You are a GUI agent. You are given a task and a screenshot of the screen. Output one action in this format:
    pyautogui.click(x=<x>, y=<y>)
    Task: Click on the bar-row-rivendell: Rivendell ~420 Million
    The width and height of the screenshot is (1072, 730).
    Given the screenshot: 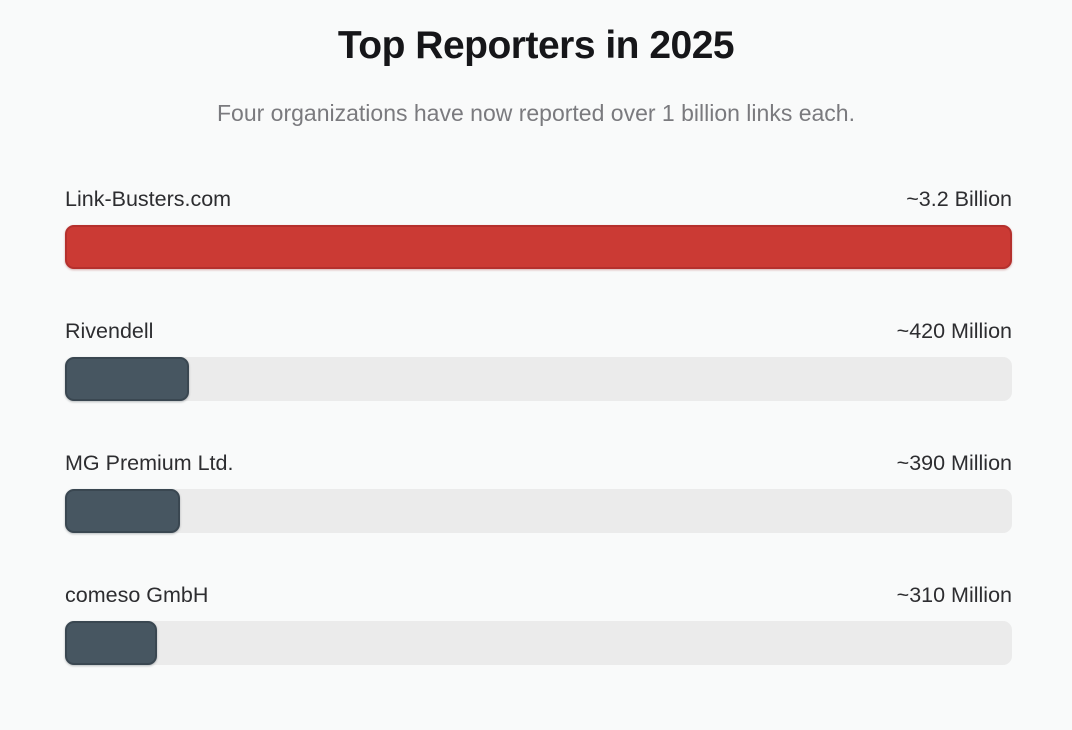 What is the action you would take?
    pyautogui.click(x=538, y=360)
    